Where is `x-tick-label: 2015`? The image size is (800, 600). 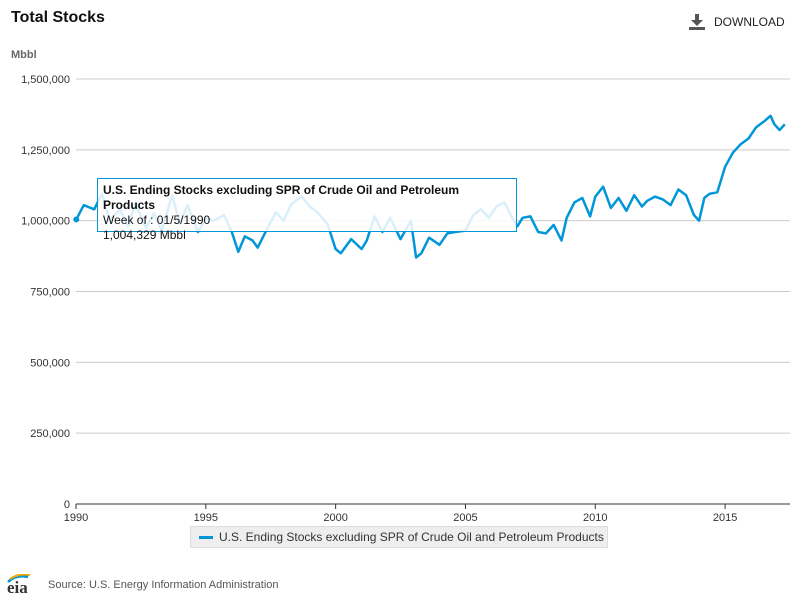 x-tick-label: 2015 is located at coordinates (725, 518).